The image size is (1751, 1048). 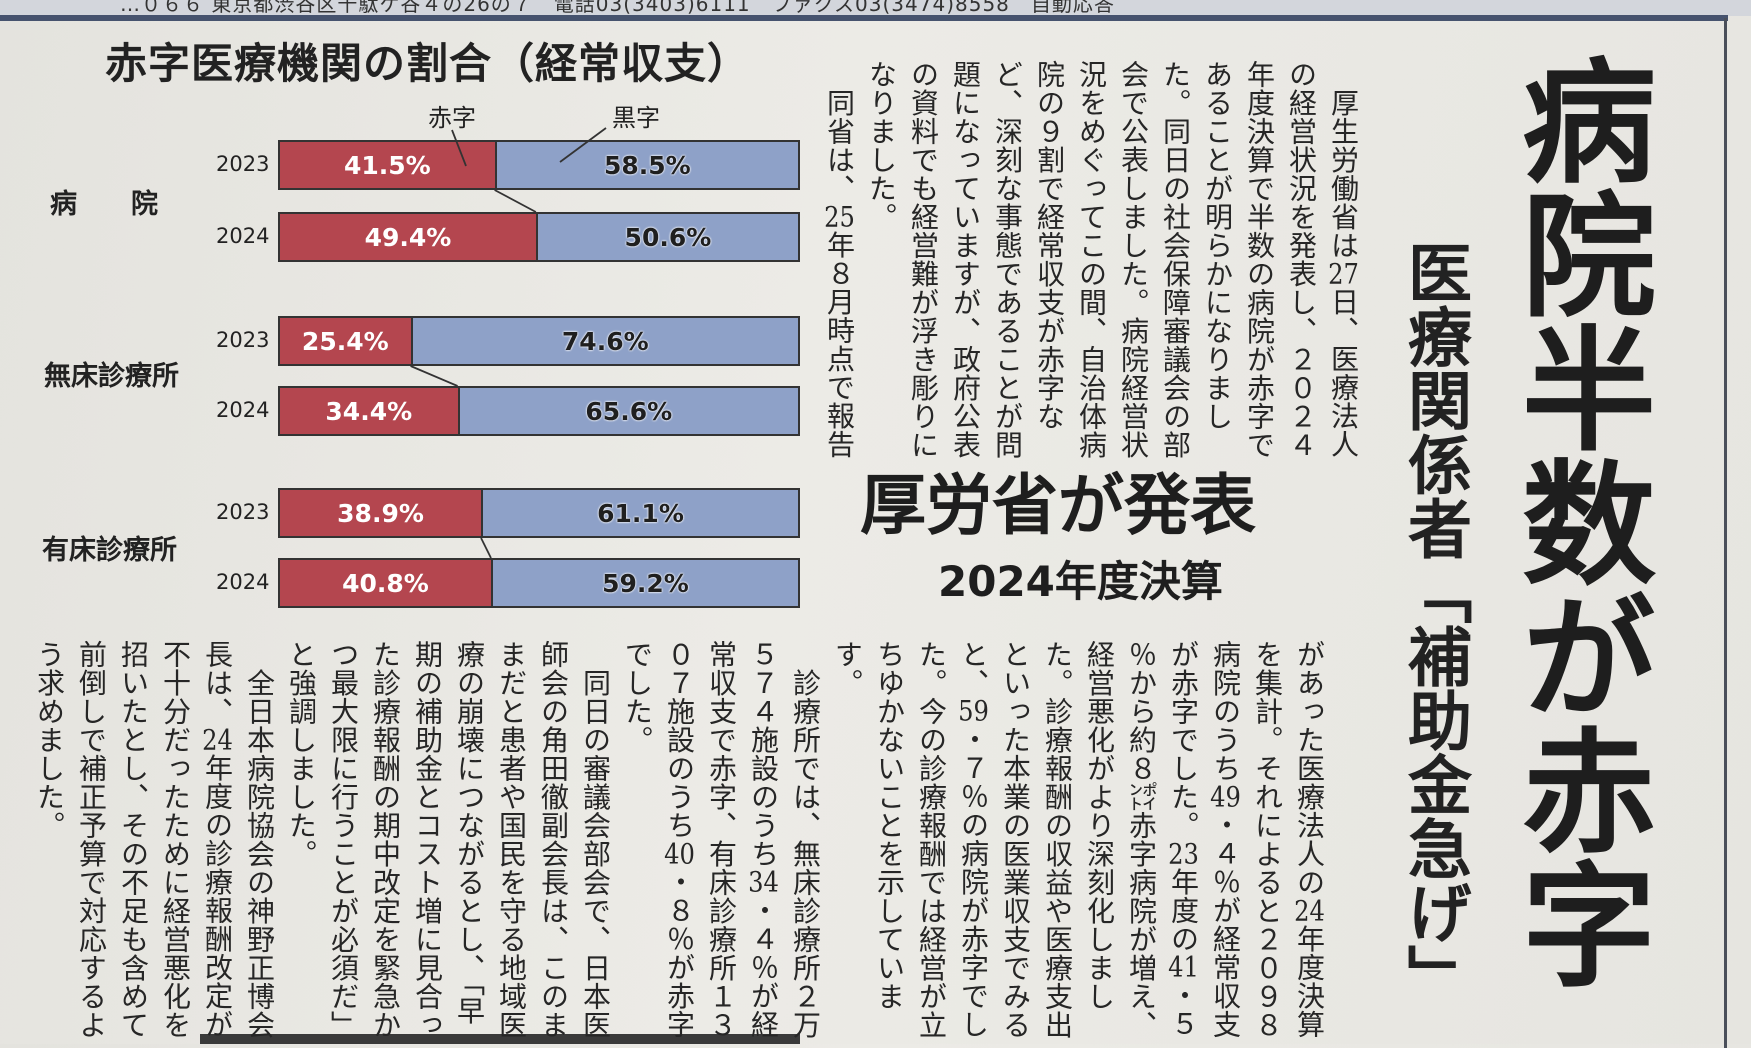 What do you see at coordinates (805, 840) in the screenshot?
I see `text-column: 診療所では、無床診療所２万` at bounding box center [805, 840].